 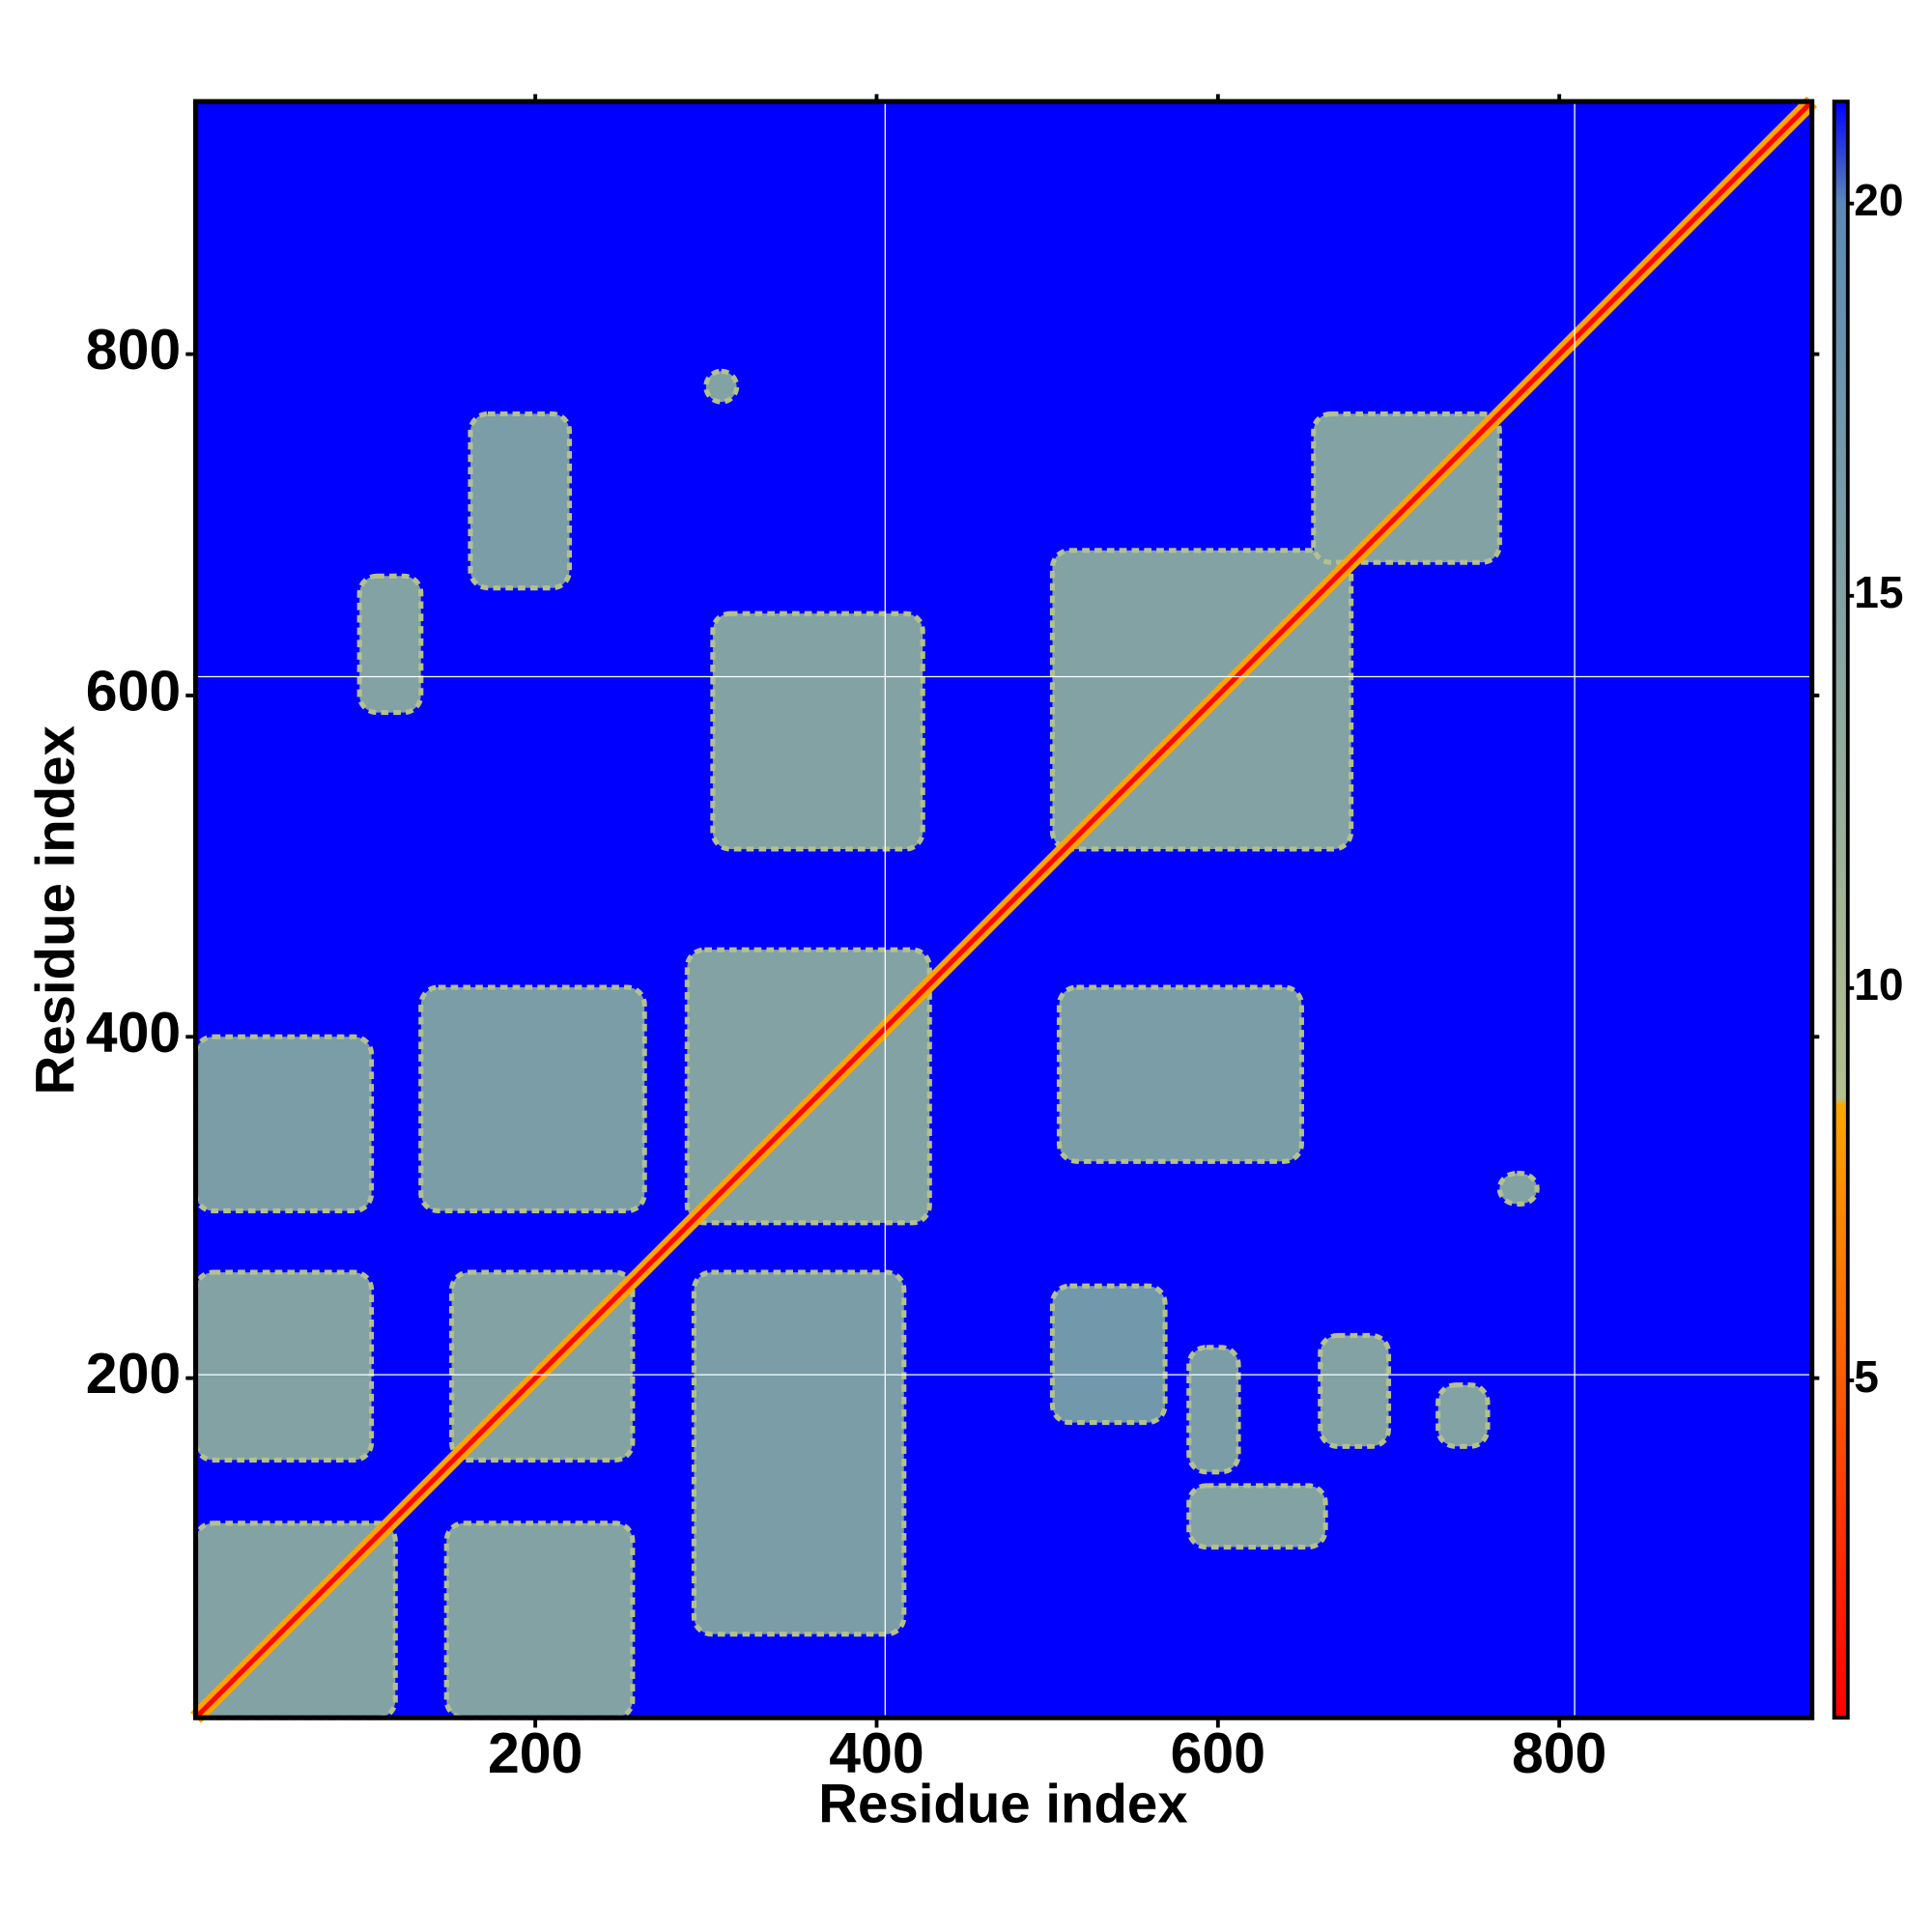 I want to click on y-axis-label: Residue index, so click(x=54, y=909).